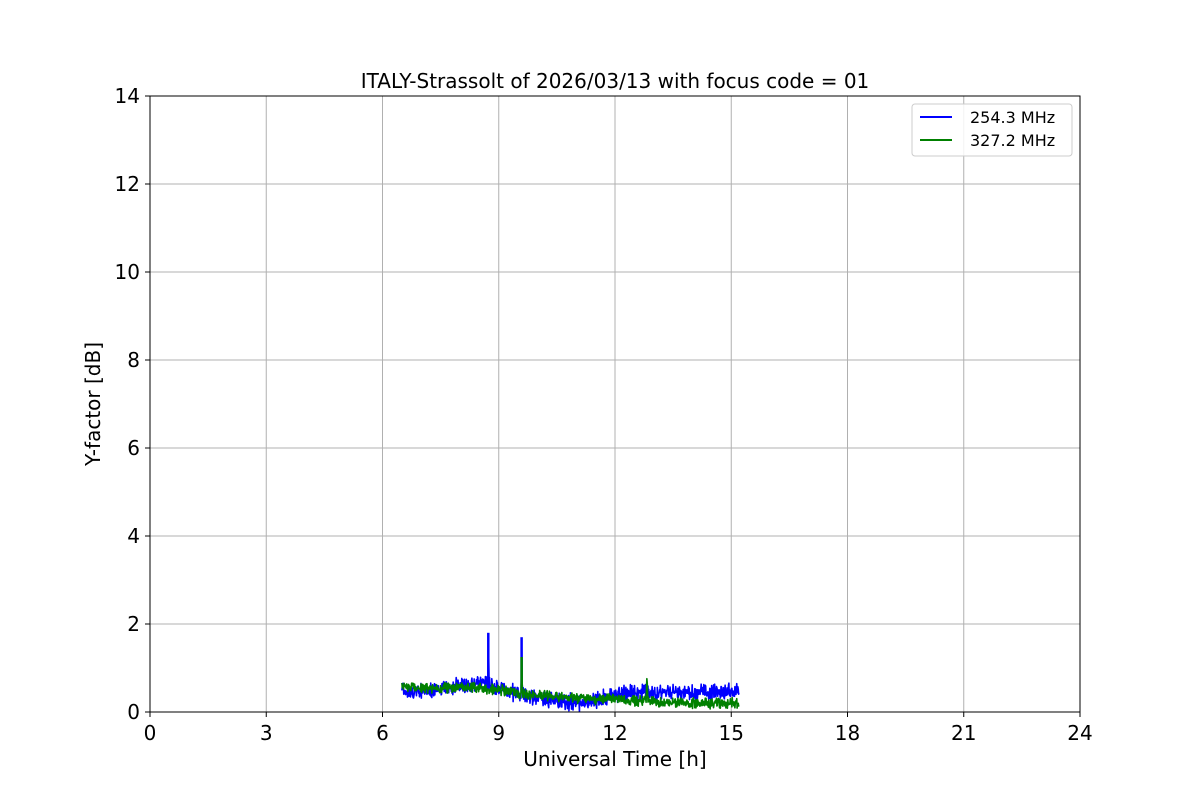 This screenshot has height=805, width=1200. I want to click on y-tick-label: 14, so click(127, 96).